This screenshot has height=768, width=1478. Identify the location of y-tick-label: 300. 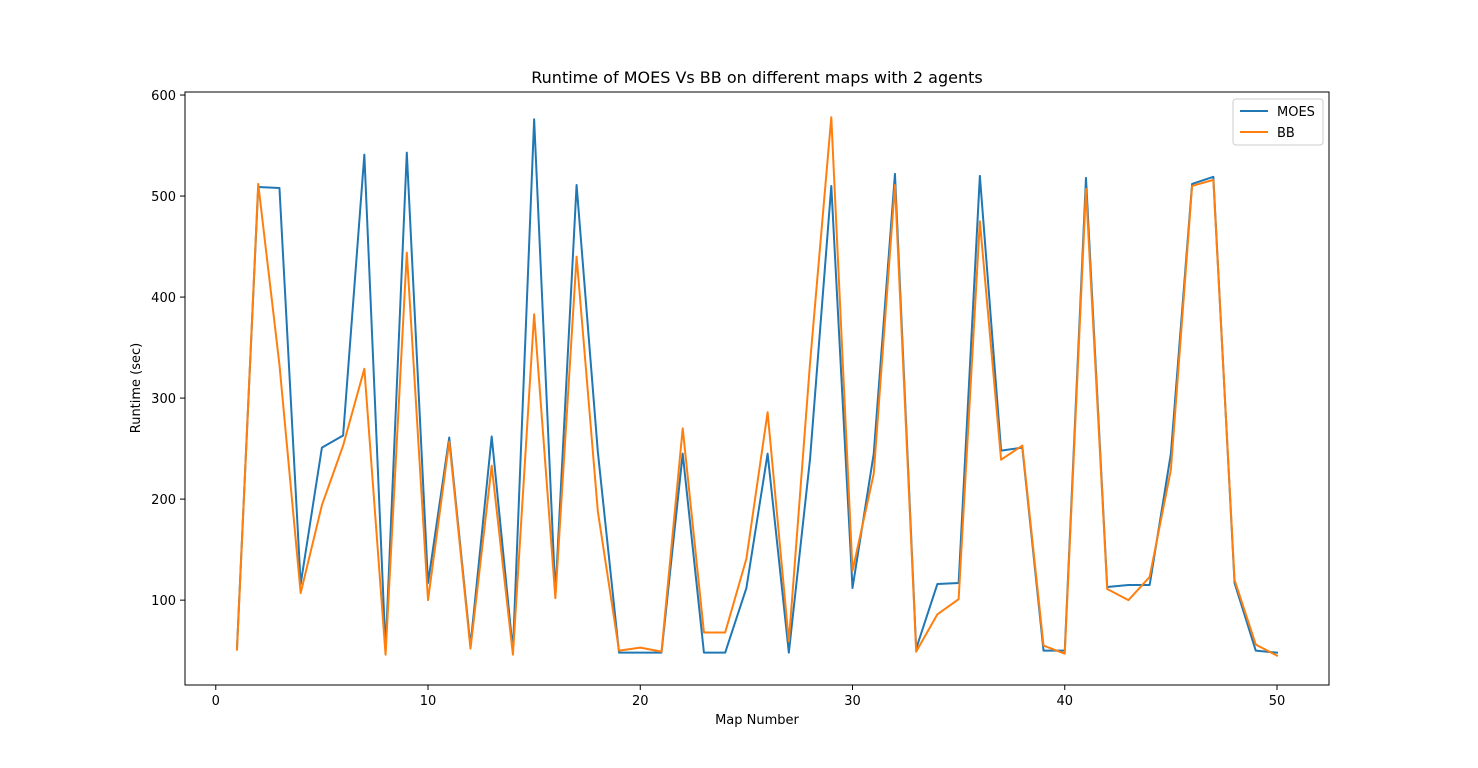
(163, 399).